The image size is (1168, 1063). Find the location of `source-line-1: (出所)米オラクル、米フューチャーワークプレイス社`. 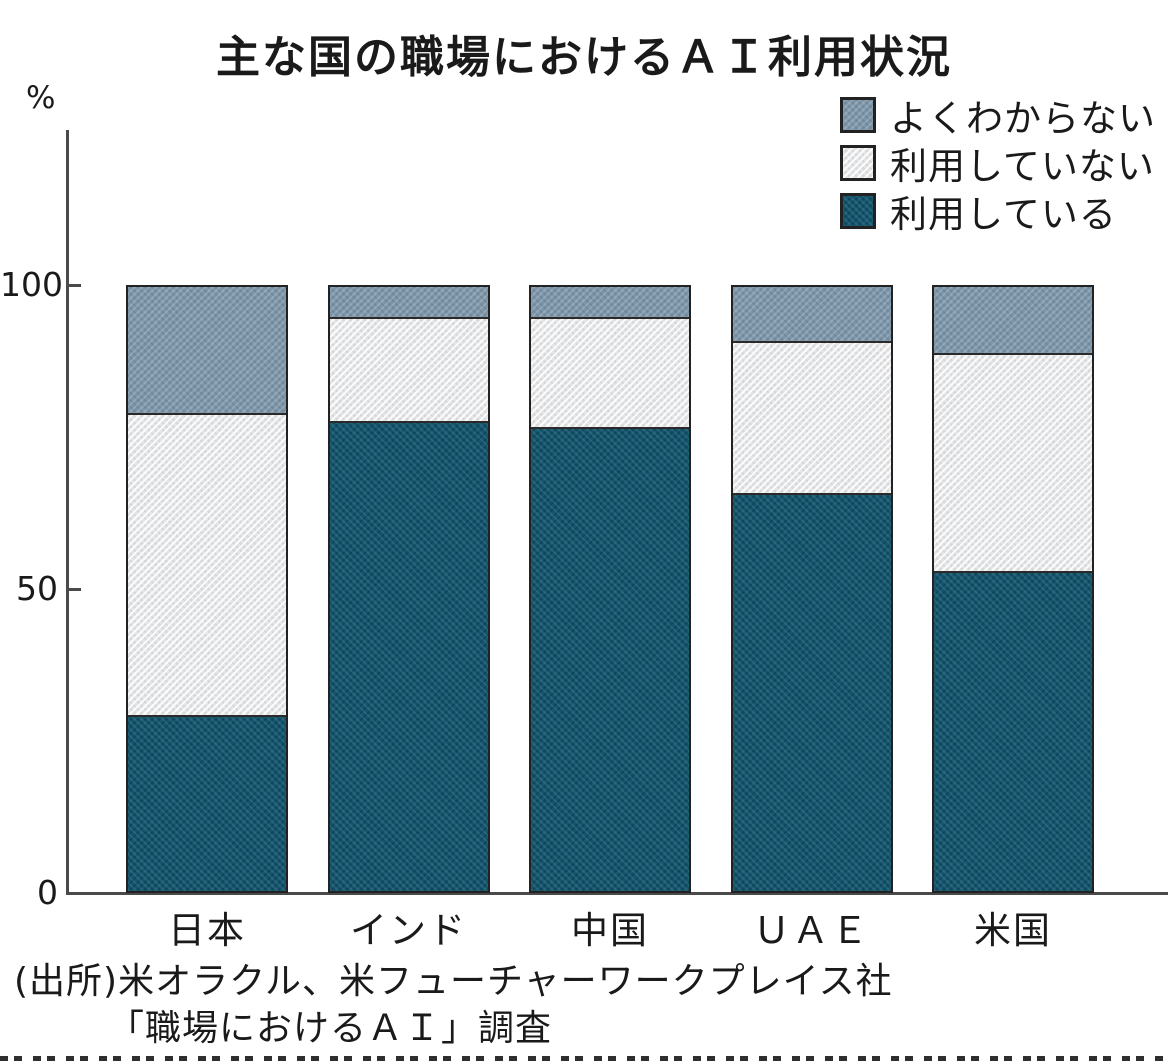

source-line-1: (出所)米オラクル、米フューチャーワークプレイス社 is located at coordinates (453, 981).